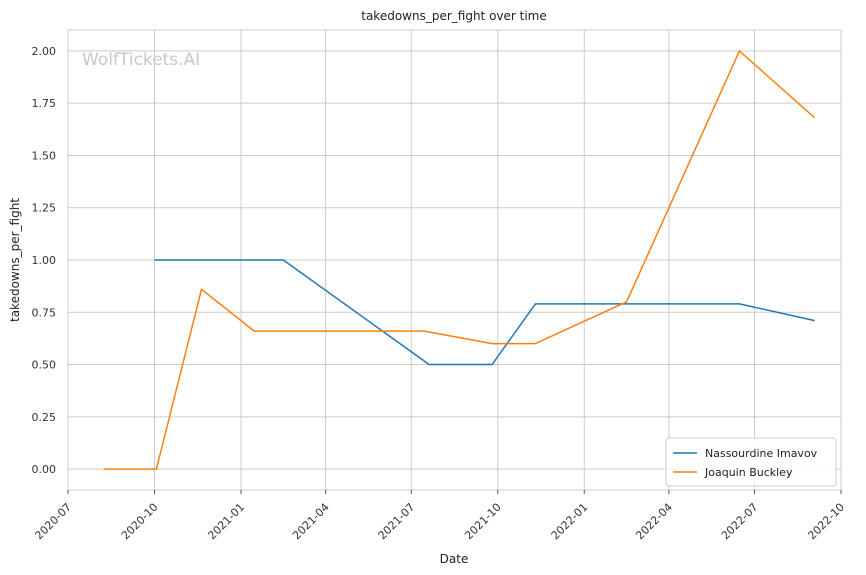  I want to click on y-tick-label: 0.00, so click(44, 469).